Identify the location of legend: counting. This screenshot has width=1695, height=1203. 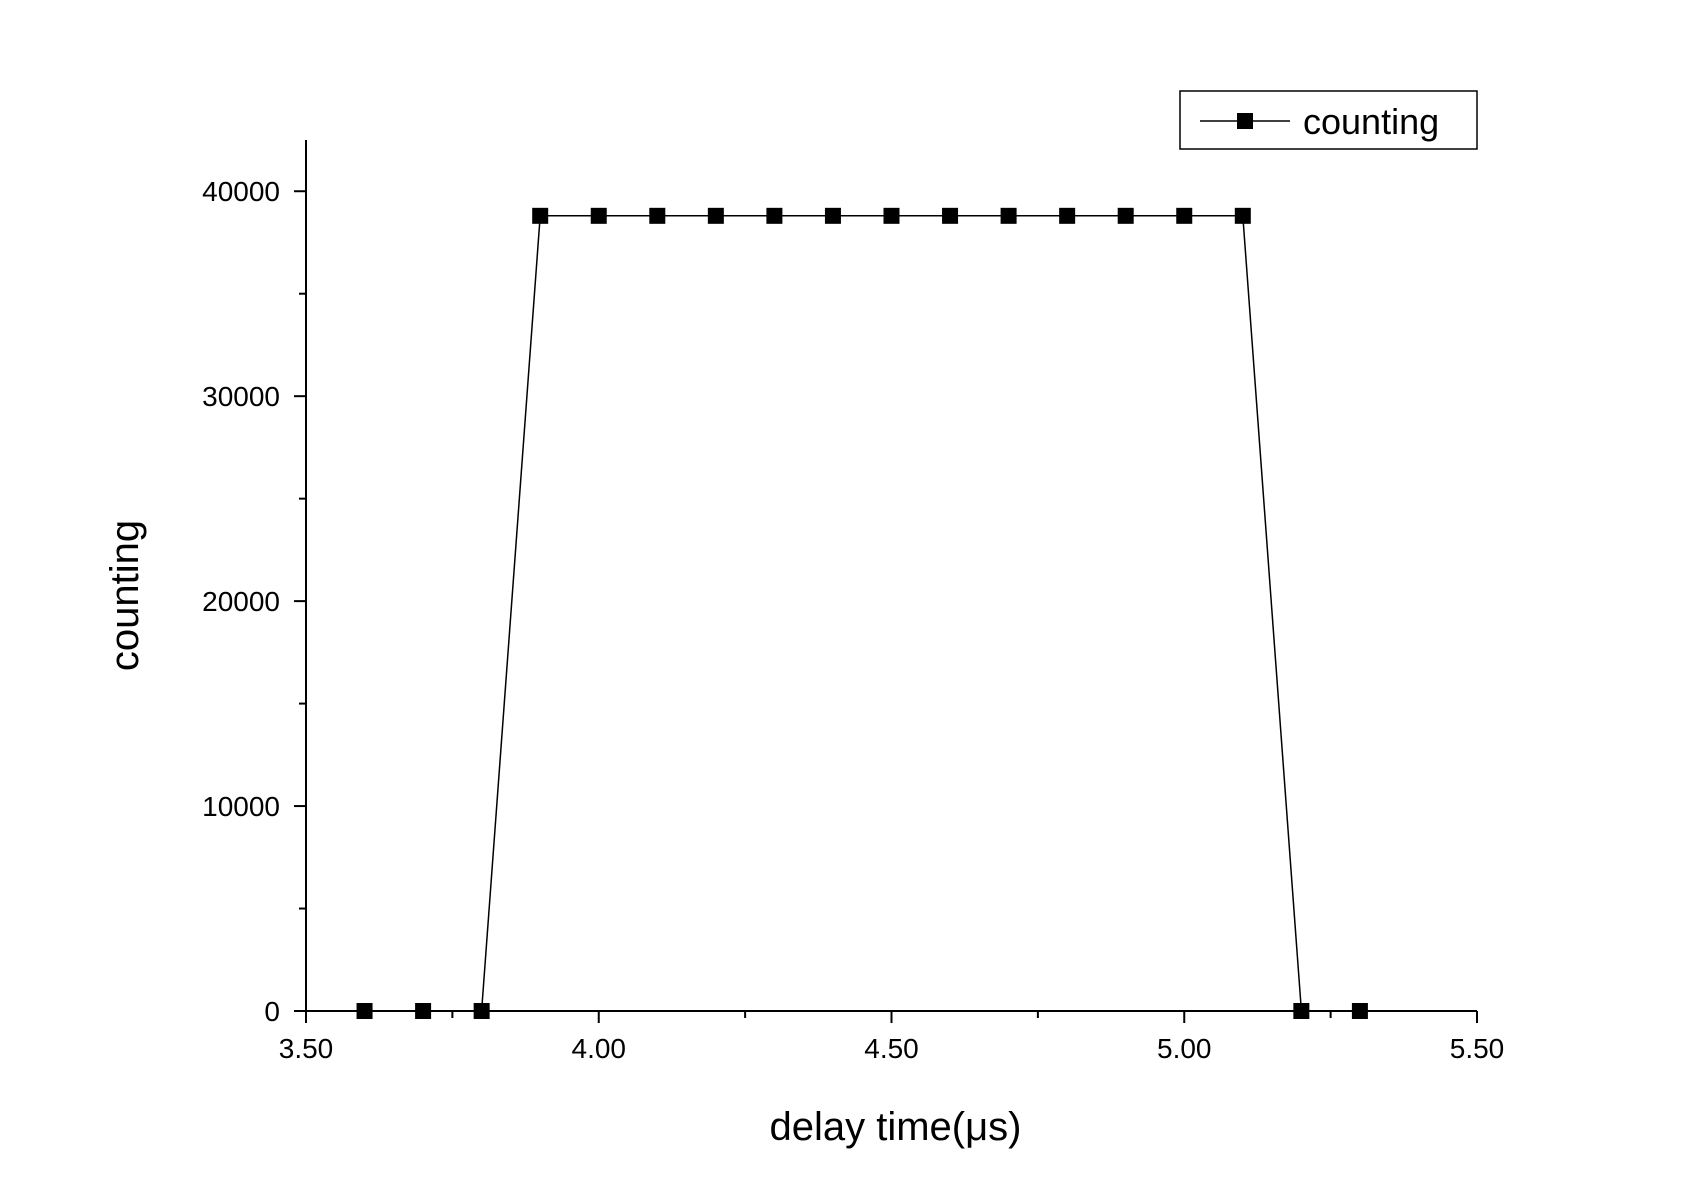
(1328, 120).